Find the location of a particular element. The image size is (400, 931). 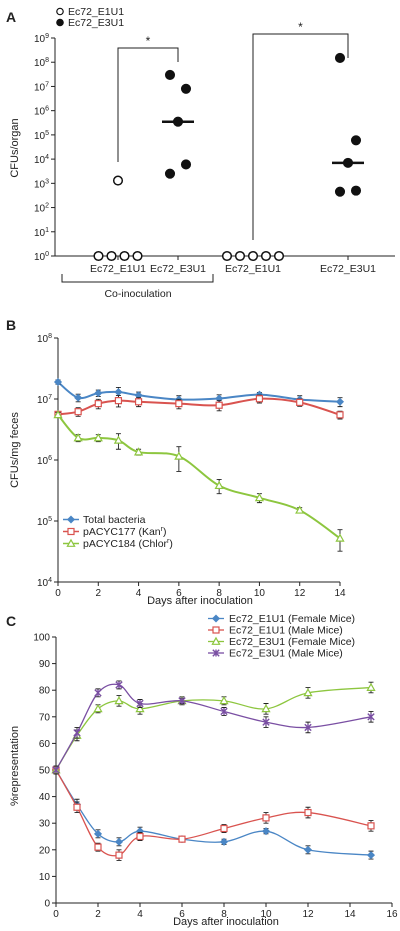

panel-b-y-tick-label: 10⁶ is located at coordinates (44, 461).